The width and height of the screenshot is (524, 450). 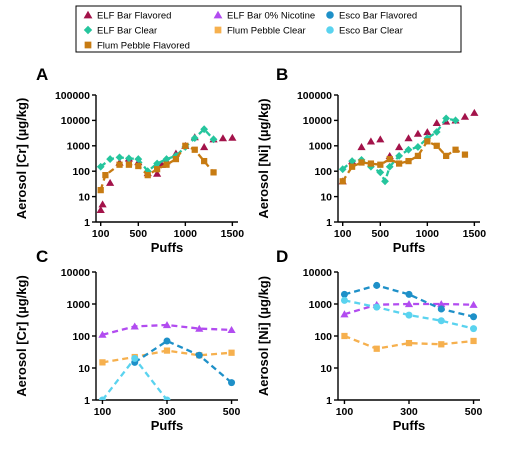 What do you see at coordinates (317, 273) in the screenshot?
I see `y-tick-label-d-4: 10000` at bounding box center [317, 273].